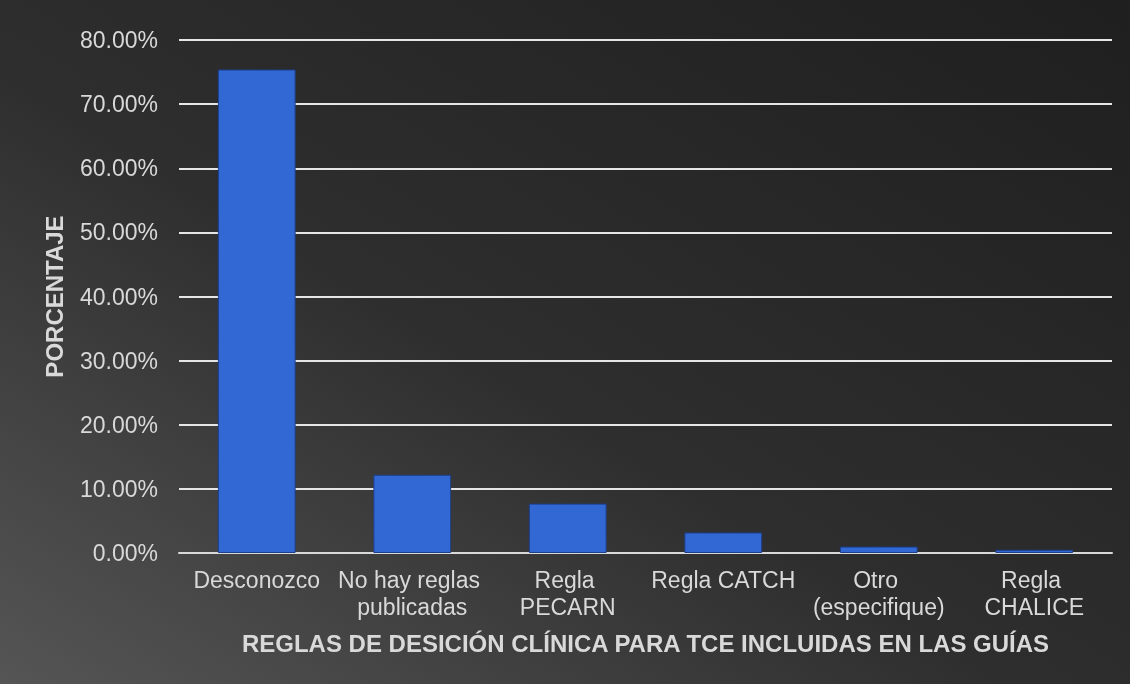 The image size is (1130, 684). Describe the element at coordinates (118, 360) in the screenshot. I see `y-tick-label: 30.00%` at that location.